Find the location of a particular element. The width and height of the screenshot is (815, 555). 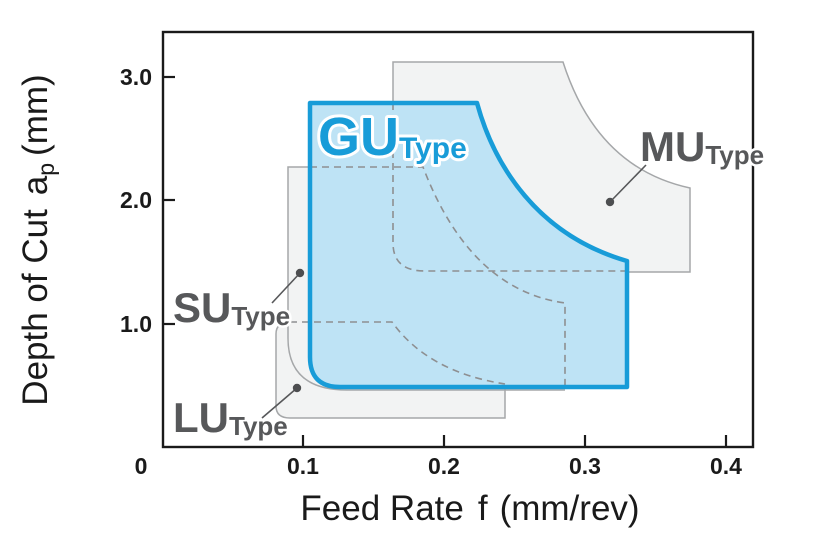

x-tick-marks is located at coordinates (514, 441).